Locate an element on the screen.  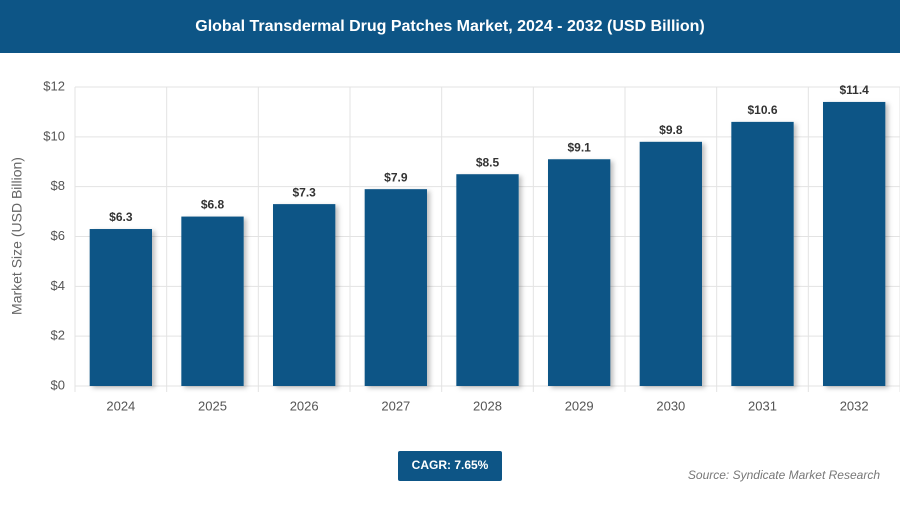
cagr-label: CAGR: 7.65% is located at coordinates (450, 465).